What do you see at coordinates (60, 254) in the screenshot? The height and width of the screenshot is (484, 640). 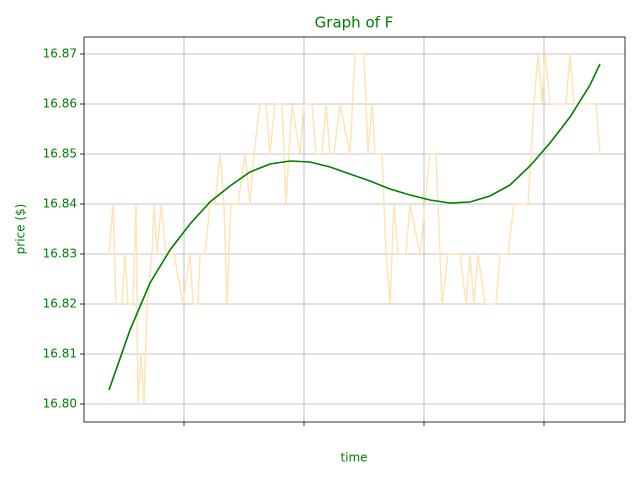 I see `y-tick-label: 16.83` at bounding box center [60, 254].